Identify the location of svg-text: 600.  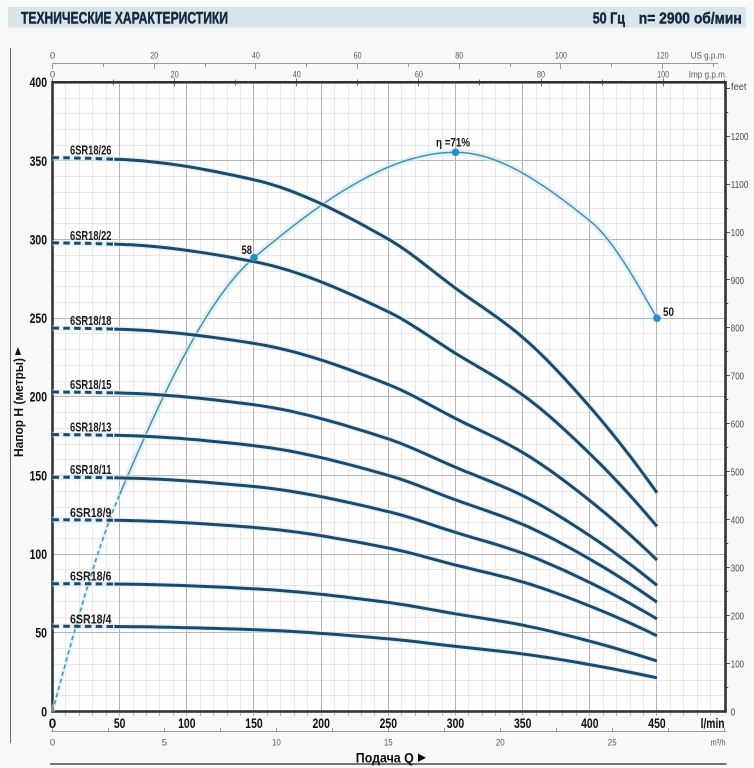
(738, 425).